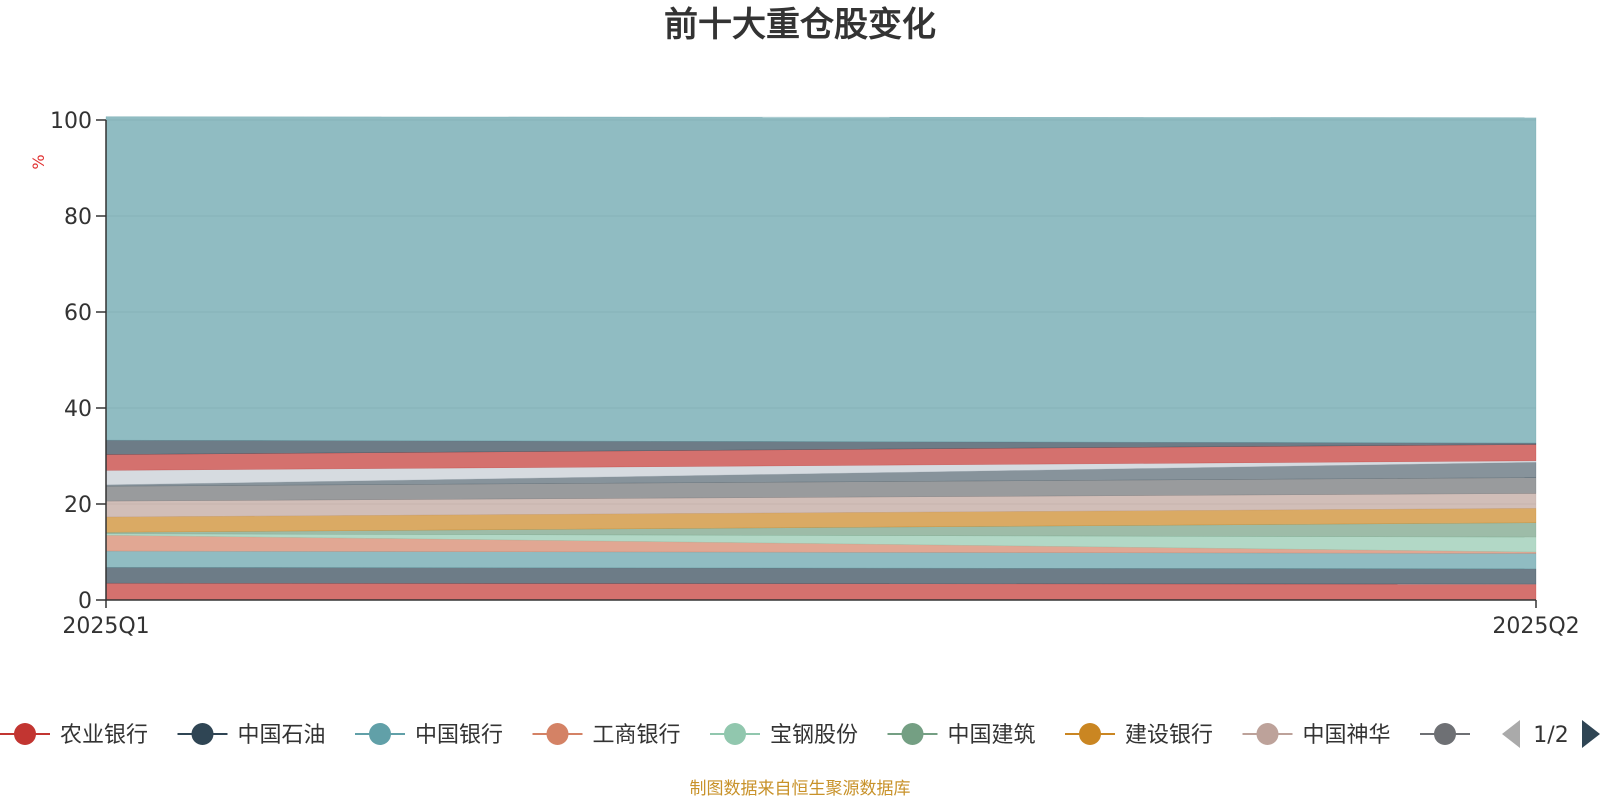 The image size is (1600, 800). Describe the element at coordinates (800, 789) in the screenshot. I see `data-source-note: 制图数据来自恒生聚源数据库` at that location.